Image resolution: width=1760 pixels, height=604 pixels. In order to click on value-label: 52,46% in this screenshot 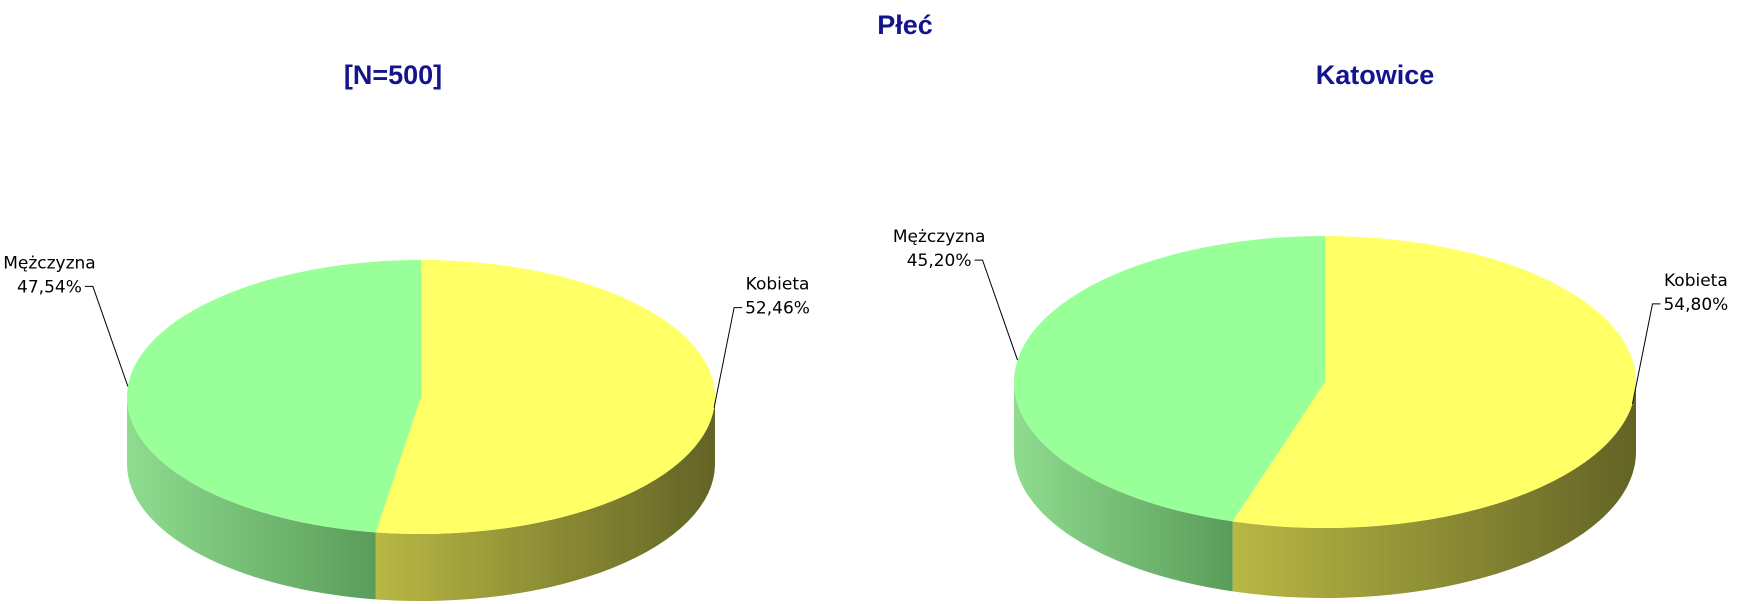, I will do `click(777, 309)`.